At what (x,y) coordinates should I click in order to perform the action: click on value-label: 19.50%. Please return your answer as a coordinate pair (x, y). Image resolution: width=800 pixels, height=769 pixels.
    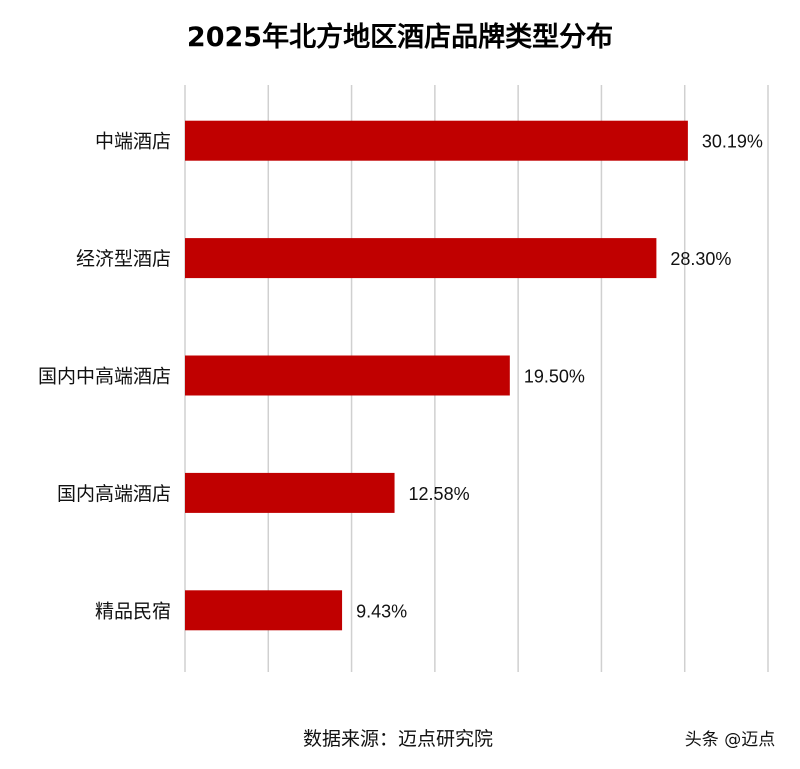
    Looking at the image, I should click on (554, 377).